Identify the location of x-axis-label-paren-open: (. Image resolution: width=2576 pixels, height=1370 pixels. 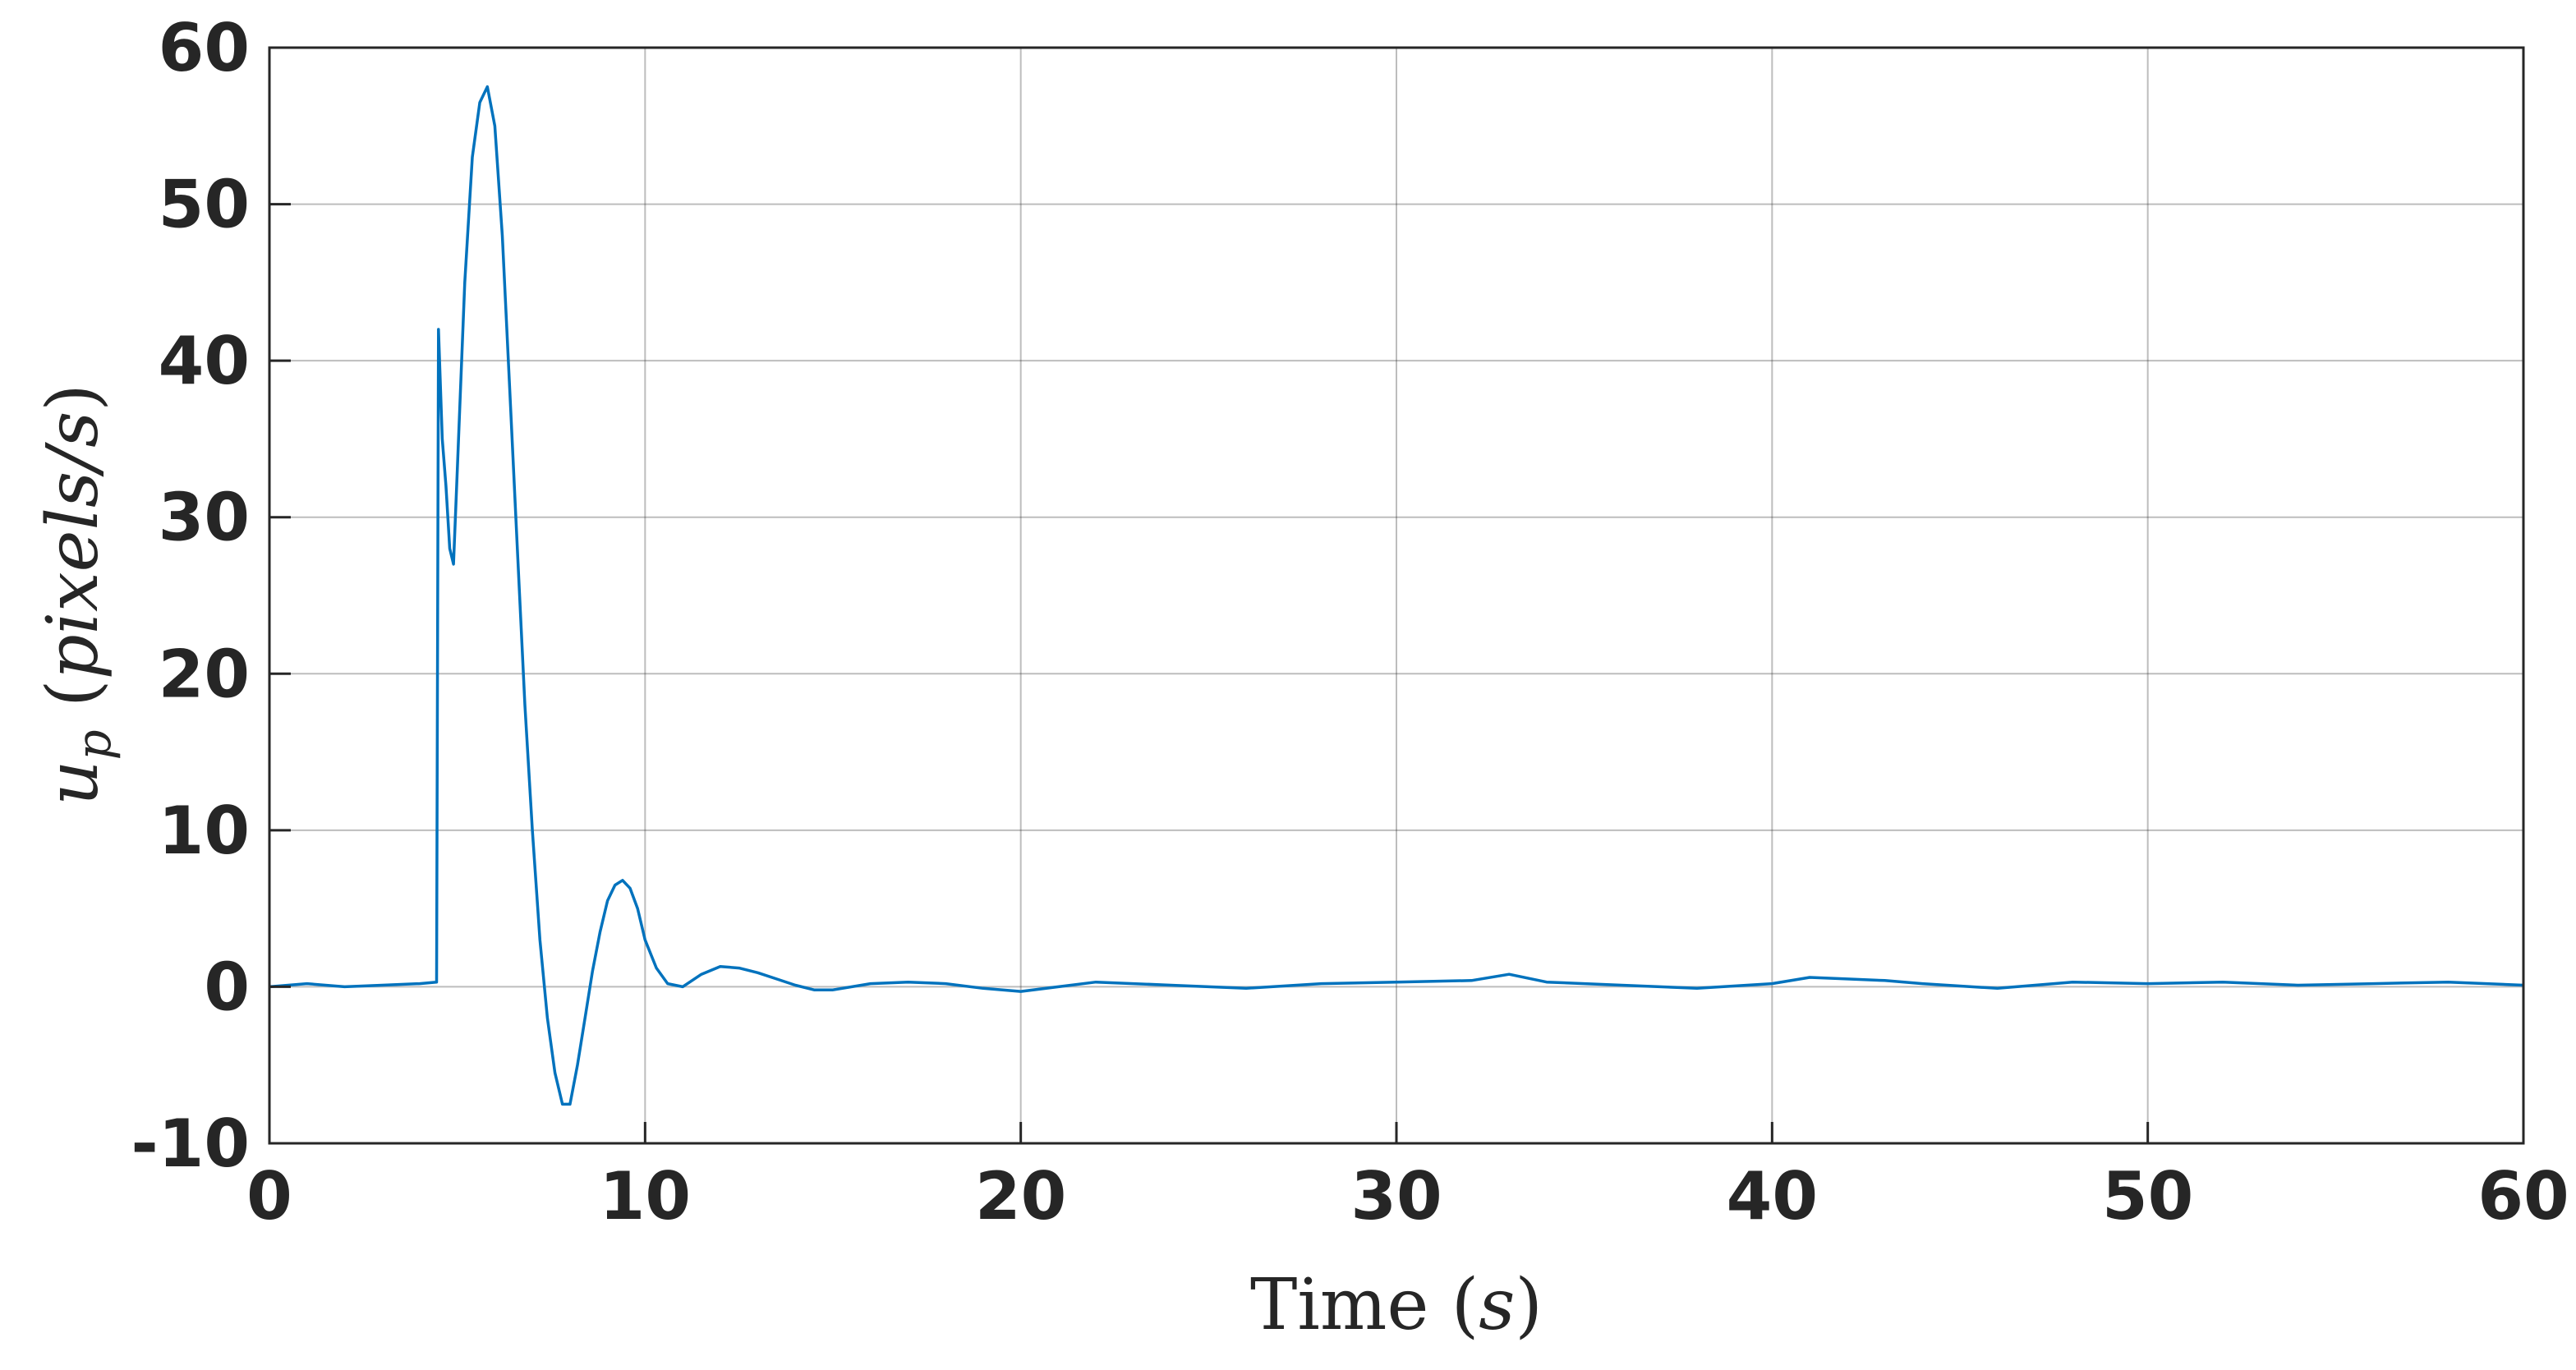
(1465, 1305).